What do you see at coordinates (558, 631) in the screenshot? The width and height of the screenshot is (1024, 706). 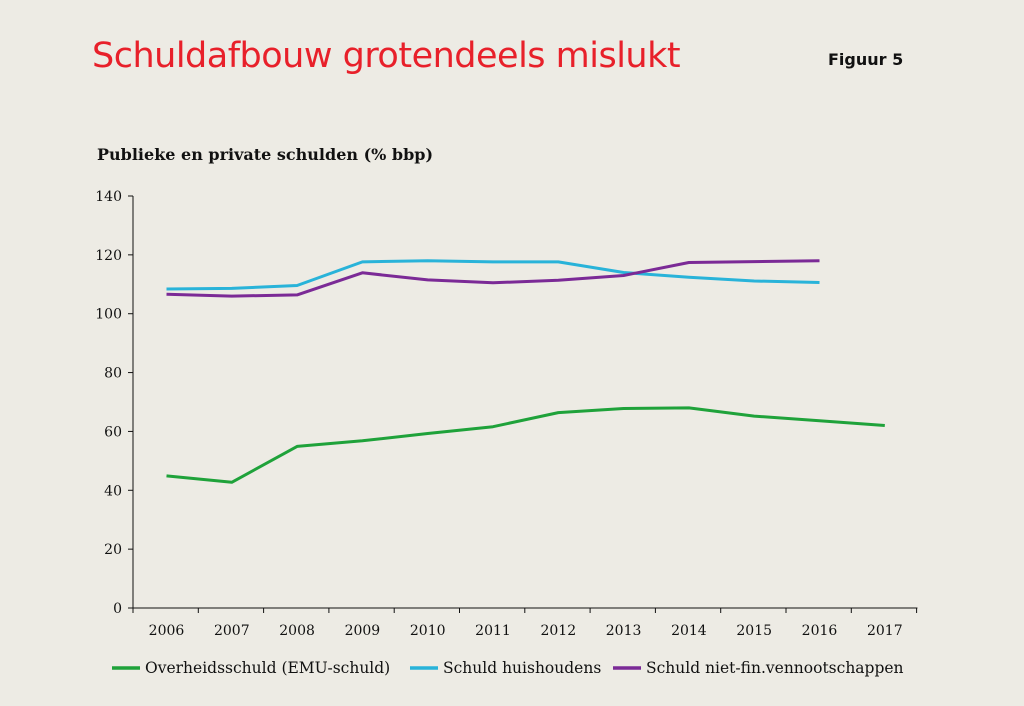 I see `x-tick-label: 2012` at bounding box center [558, 631].